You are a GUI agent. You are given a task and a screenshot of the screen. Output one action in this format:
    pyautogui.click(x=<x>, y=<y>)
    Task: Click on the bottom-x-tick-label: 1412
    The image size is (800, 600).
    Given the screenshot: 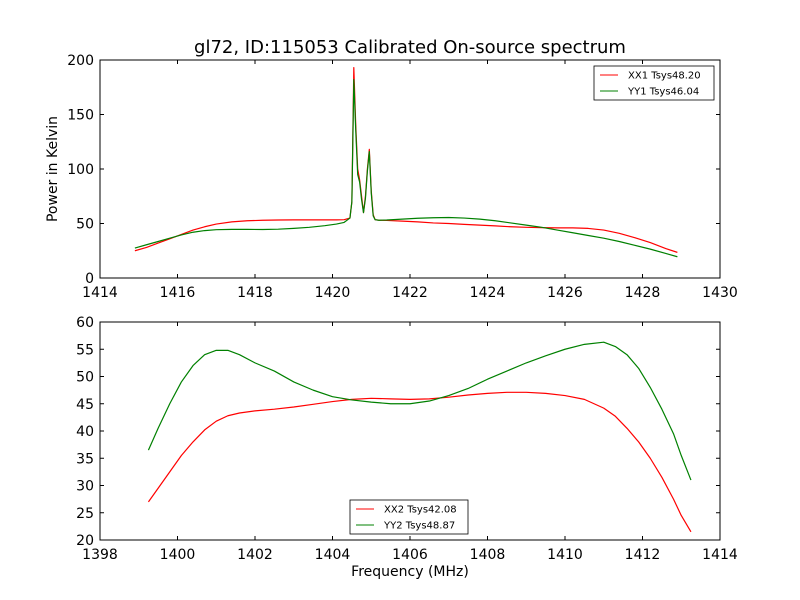 What is the action you would take?
    pyautogui.click(x=643, y=555)
    